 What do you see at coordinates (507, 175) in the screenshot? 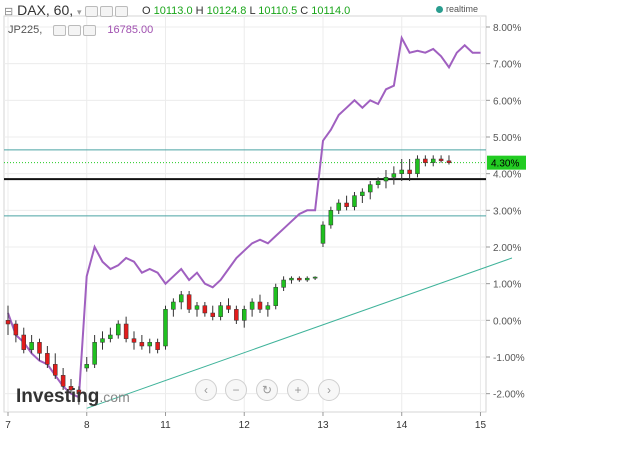
I see `y-tick-label: 4.00%` at bounding box center [507, 175].